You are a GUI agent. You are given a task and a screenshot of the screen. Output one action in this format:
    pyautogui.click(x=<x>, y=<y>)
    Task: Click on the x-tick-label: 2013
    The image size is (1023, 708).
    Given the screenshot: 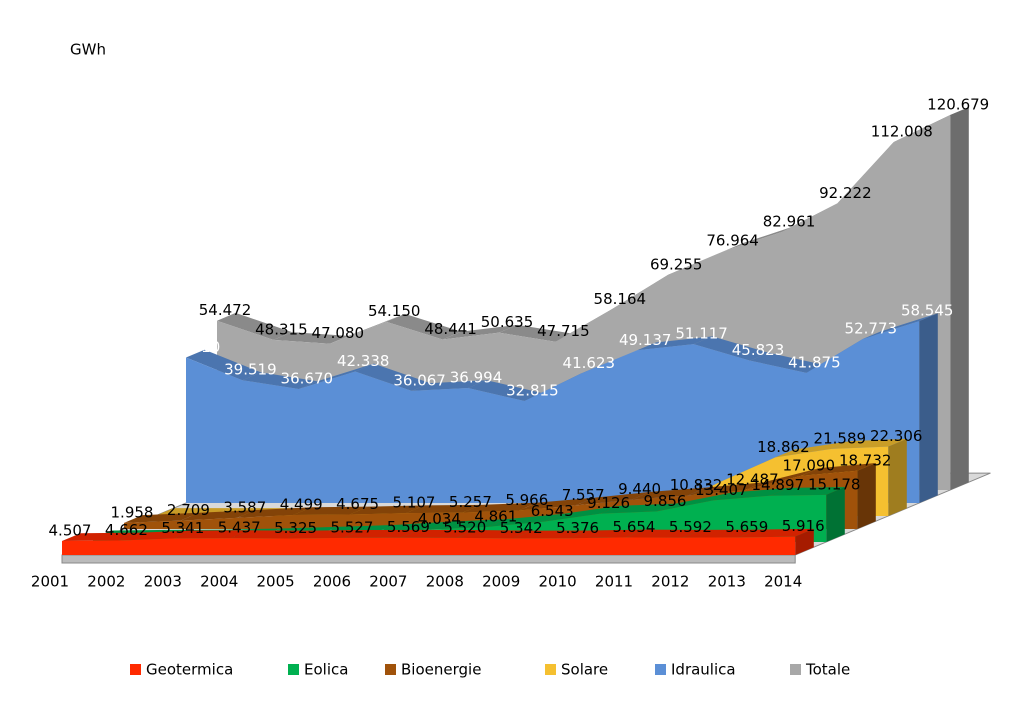 What is the action you would take?
    pyautogui.click(x=727, y=582)
    